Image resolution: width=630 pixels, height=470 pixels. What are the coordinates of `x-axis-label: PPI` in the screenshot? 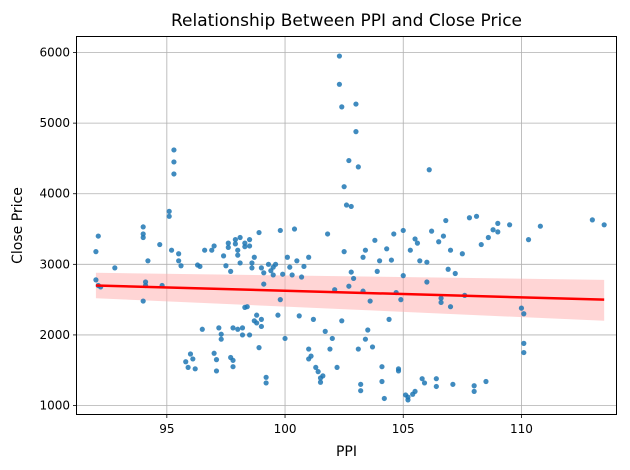 It's located at (346, 452).